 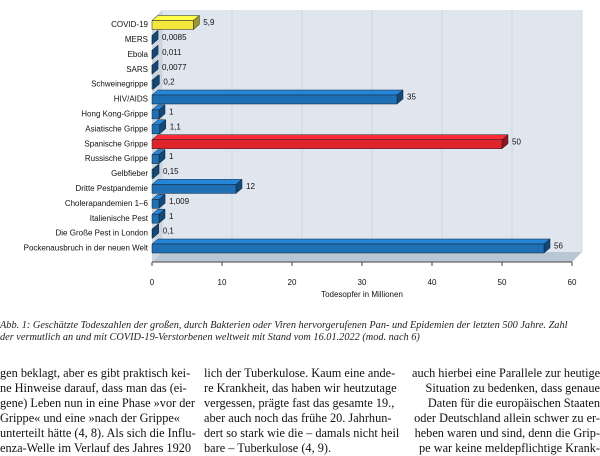 What do you see at coordinates (302, 448) in the screenshot?
I see `text-line: bare – Tuberkulose (4, 9).` at bounding box center [302, 448].